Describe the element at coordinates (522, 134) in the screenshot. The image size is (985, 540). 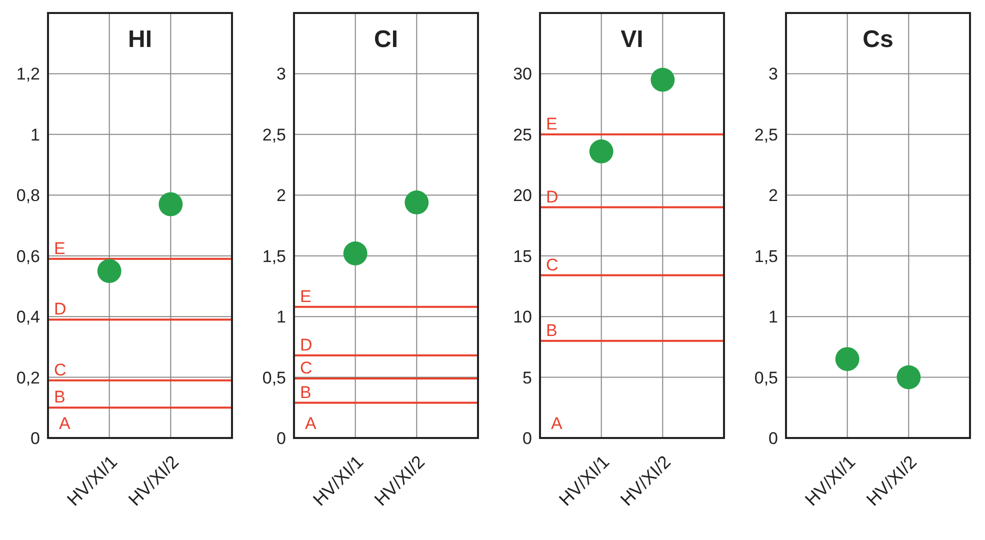
I see `y-tick-label: 25` at that location.